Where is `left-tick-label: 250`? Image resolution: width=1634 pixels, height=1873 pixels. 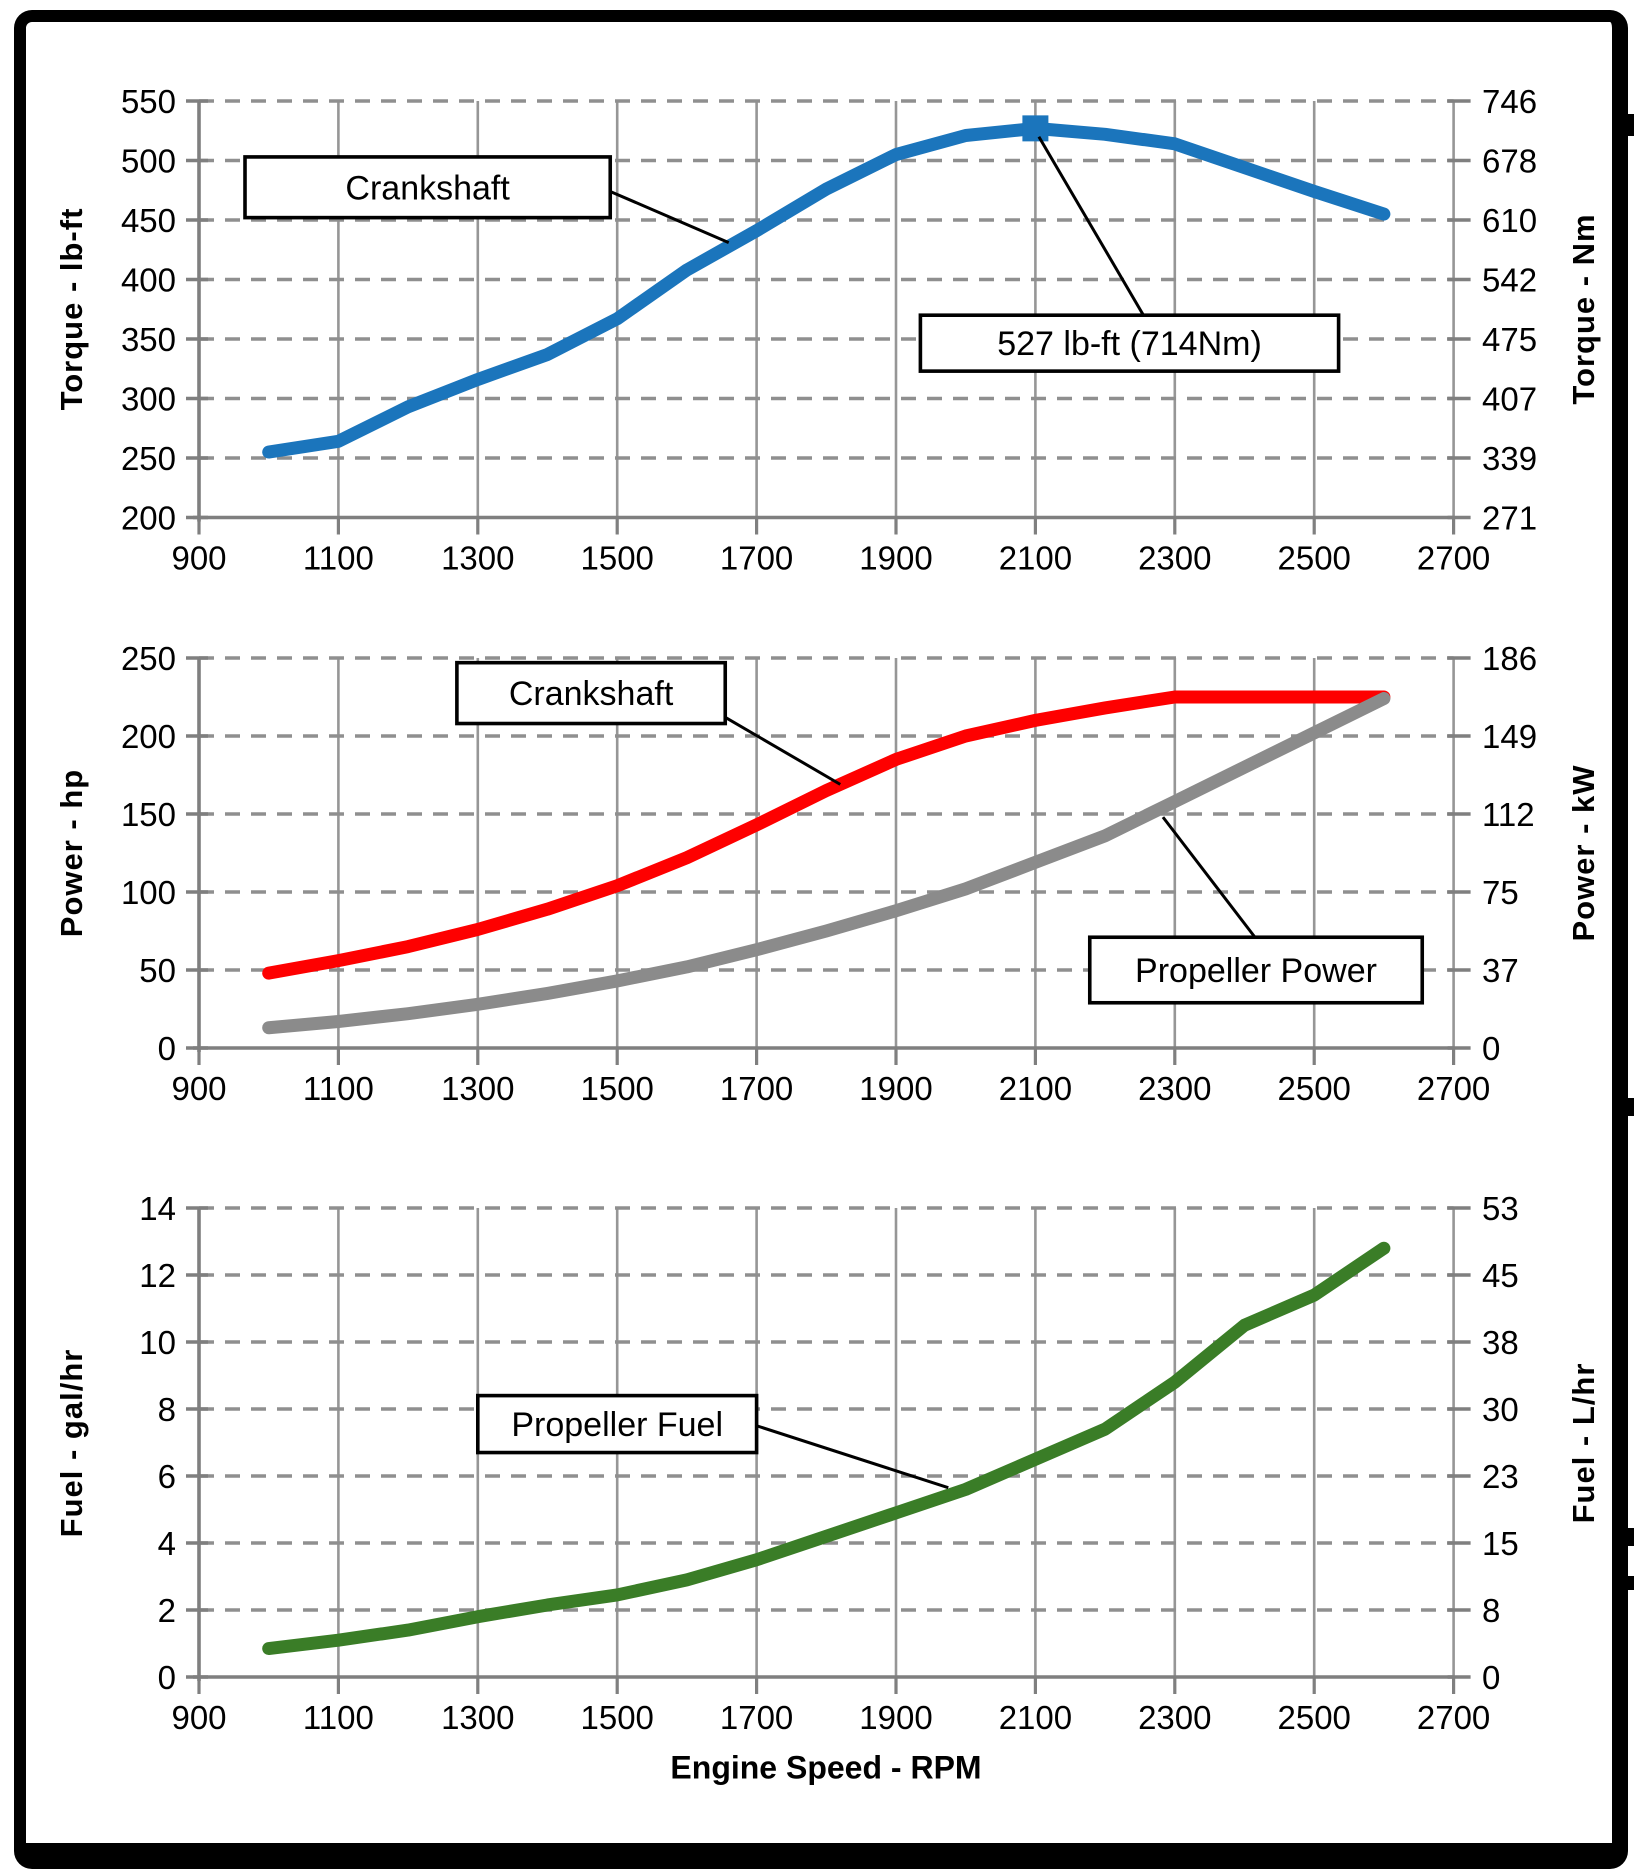
left-tick-label: 250 is located at coordinates (148, 658).